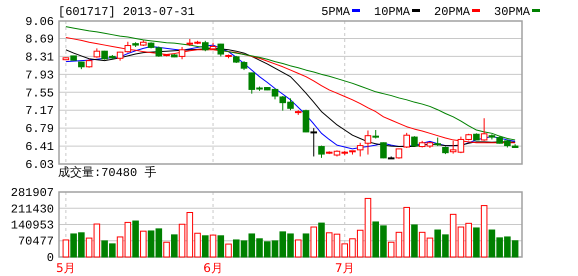 This screenshot has width=578, height=276. What do you see at coordinates (66, 268) in the screenshot?
I see `x-tick-label: 5月` at bounding box center [66, 268].